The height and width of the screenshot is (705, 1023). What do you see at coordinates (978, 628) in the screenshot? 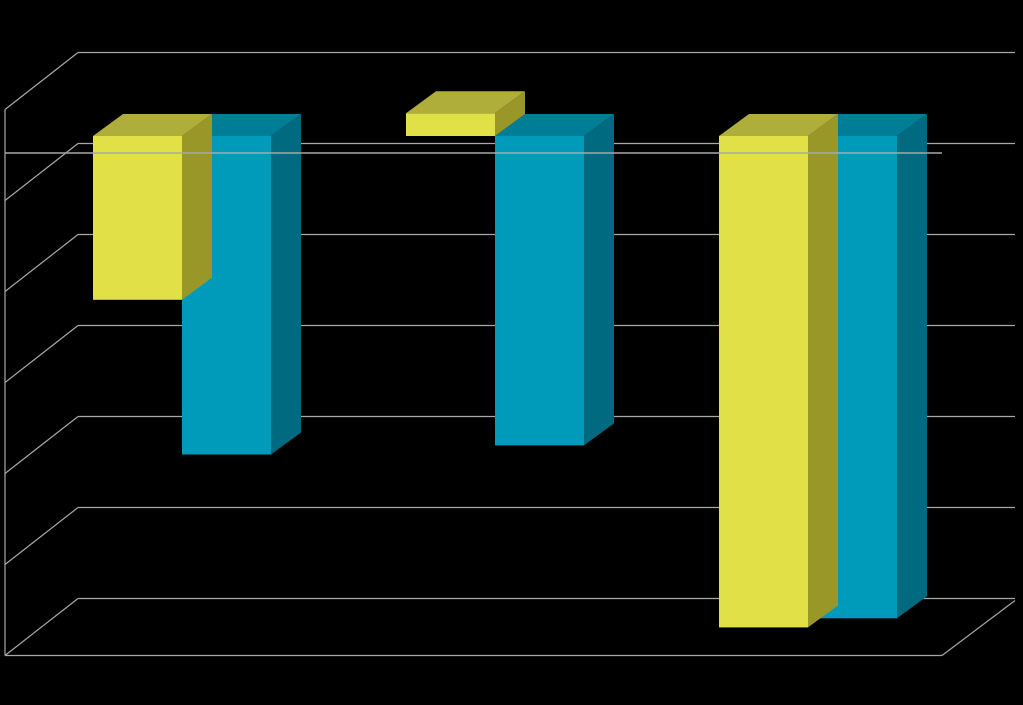
I see `floor-side-edge` at bounding box center [978, 628].